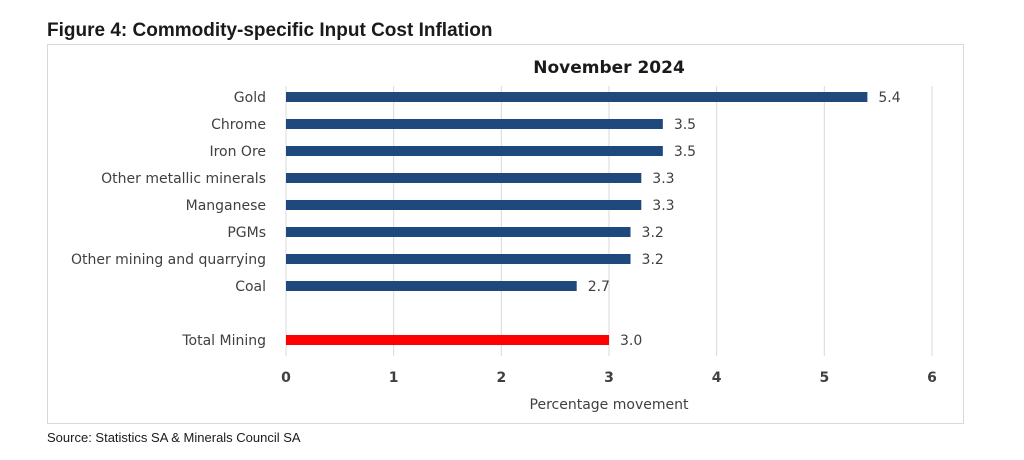 This screenshot has width=1024, height=460. I want to click on x-tick-label: 6, so click(932, 378).